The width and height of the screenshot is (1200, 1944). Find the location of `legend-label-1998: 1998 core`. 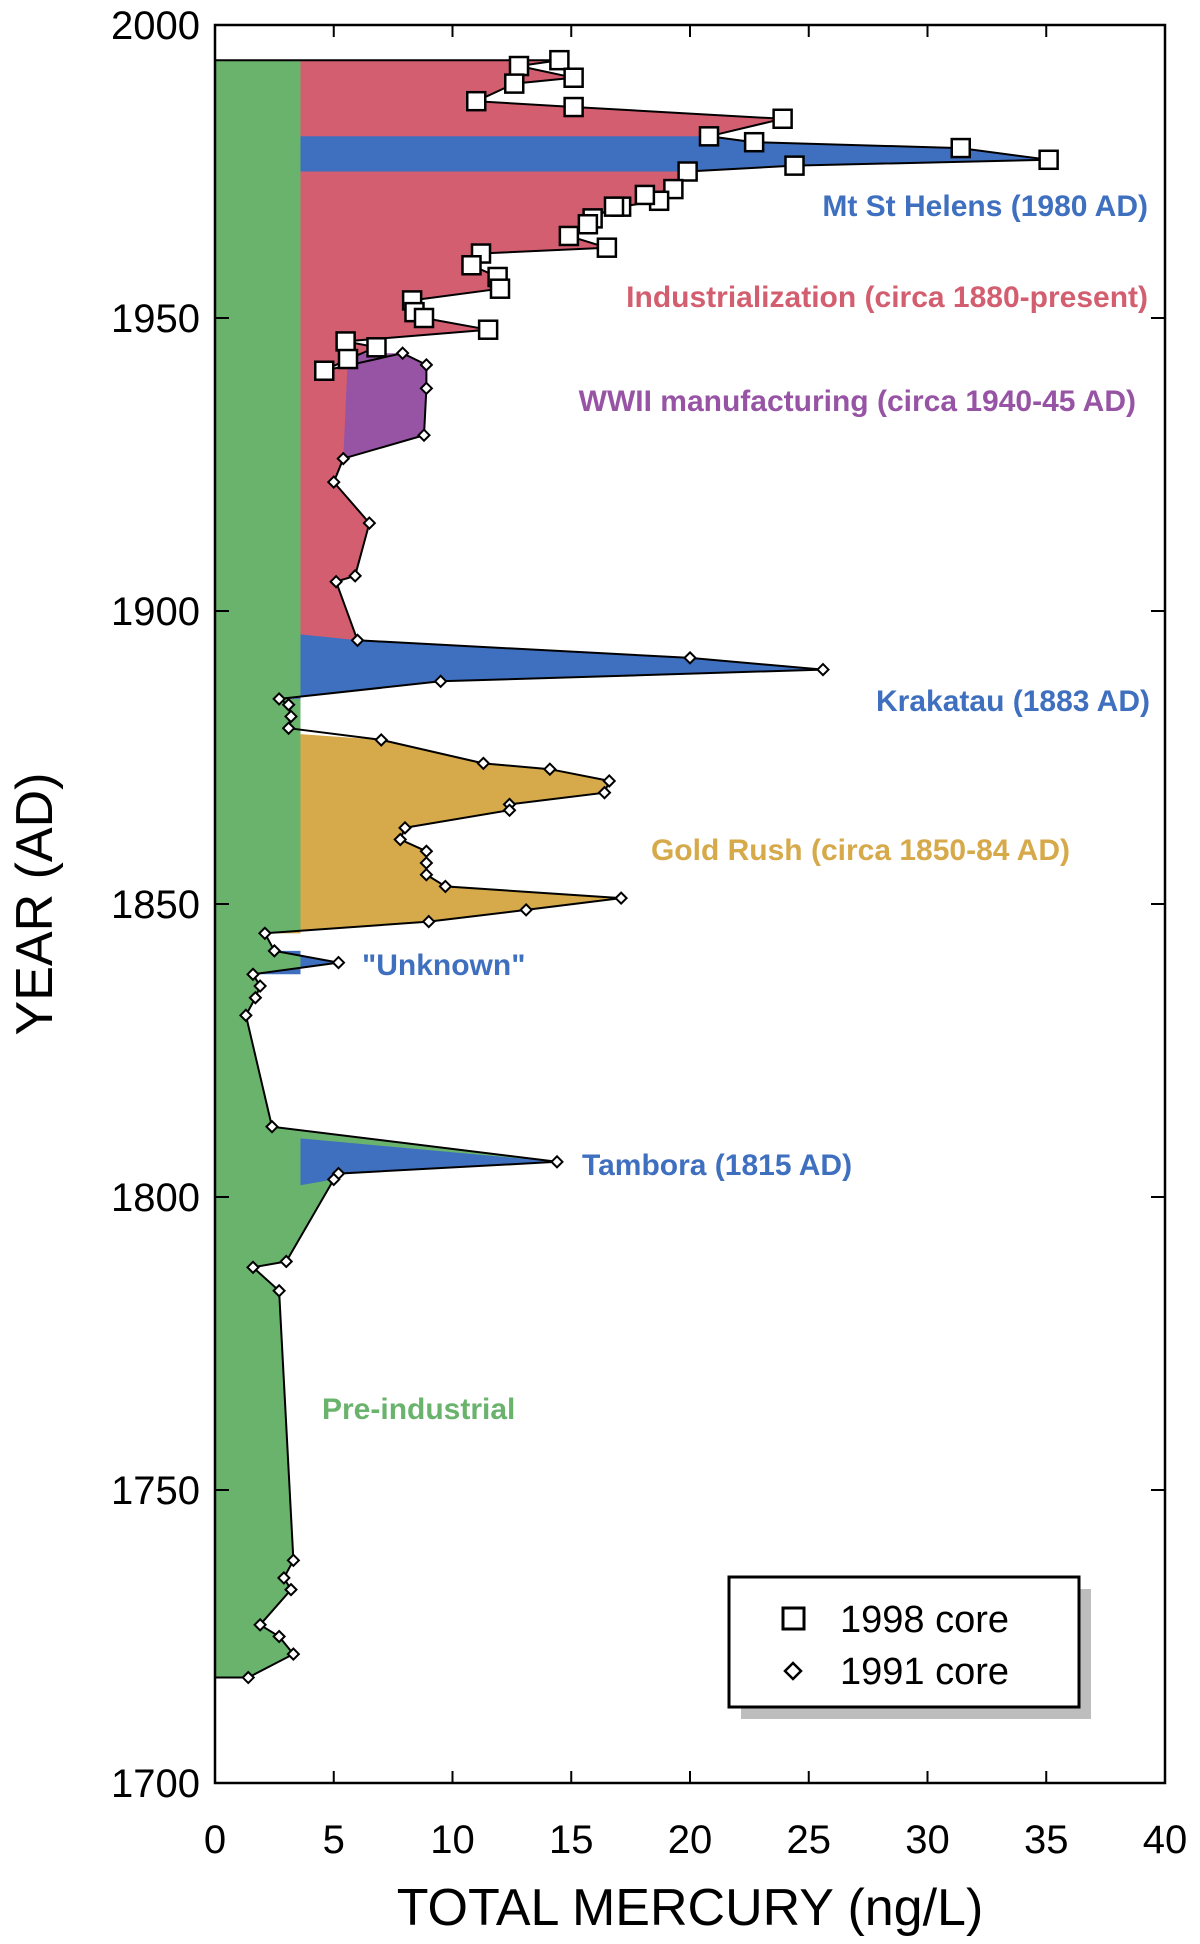

legend-label-1998: 1998 core is located at coordinates (924, 1620).